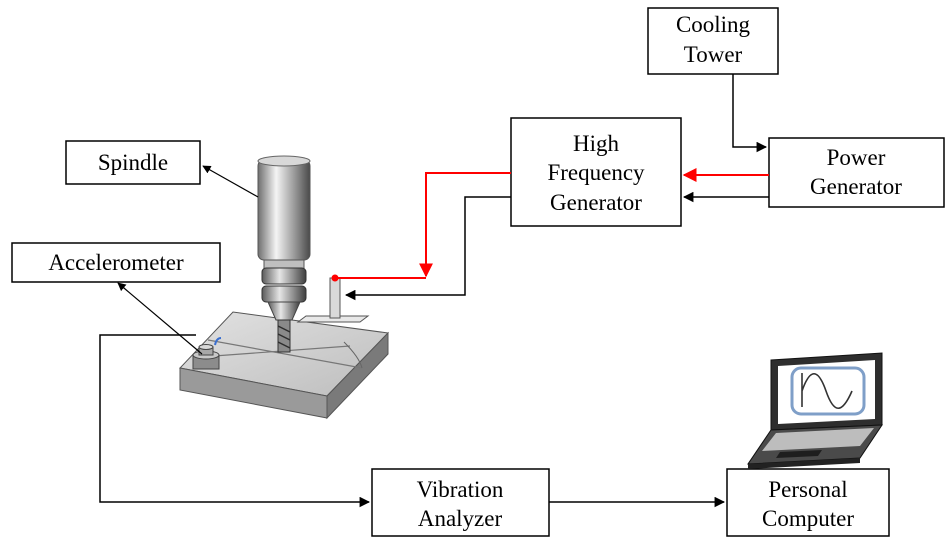 The height and width of the screenshot is (540, 951). I want to click on vibration-analyzer-label-line1: Vibration, so click(460, 489).